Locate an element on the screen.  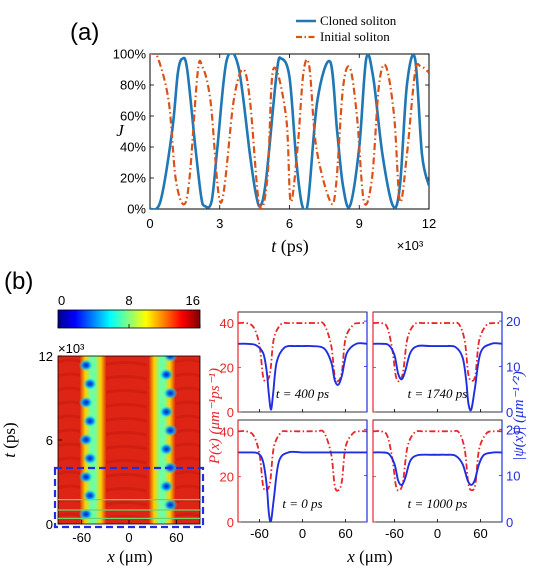
heatmap-field is located at coordinates (129, 440).